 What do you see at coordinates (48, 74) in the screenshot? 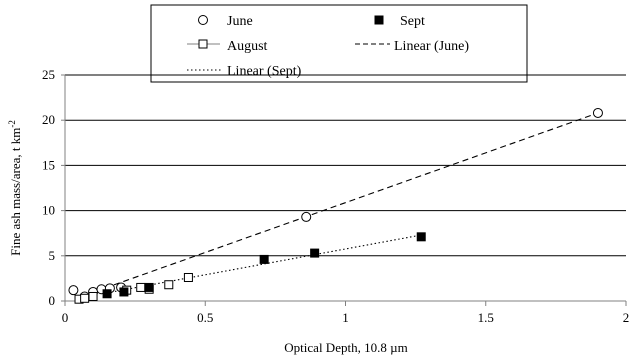
I see `y-tick-label: 25` at bounding box center [48, 74].